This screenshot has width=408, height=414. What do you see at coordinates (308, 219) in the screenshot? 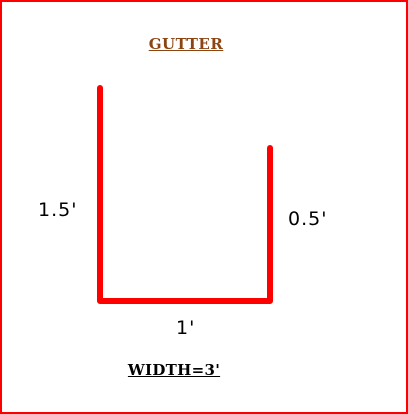
I see `right-side-dimension: 0.5'` at bounding box center [308, 219].